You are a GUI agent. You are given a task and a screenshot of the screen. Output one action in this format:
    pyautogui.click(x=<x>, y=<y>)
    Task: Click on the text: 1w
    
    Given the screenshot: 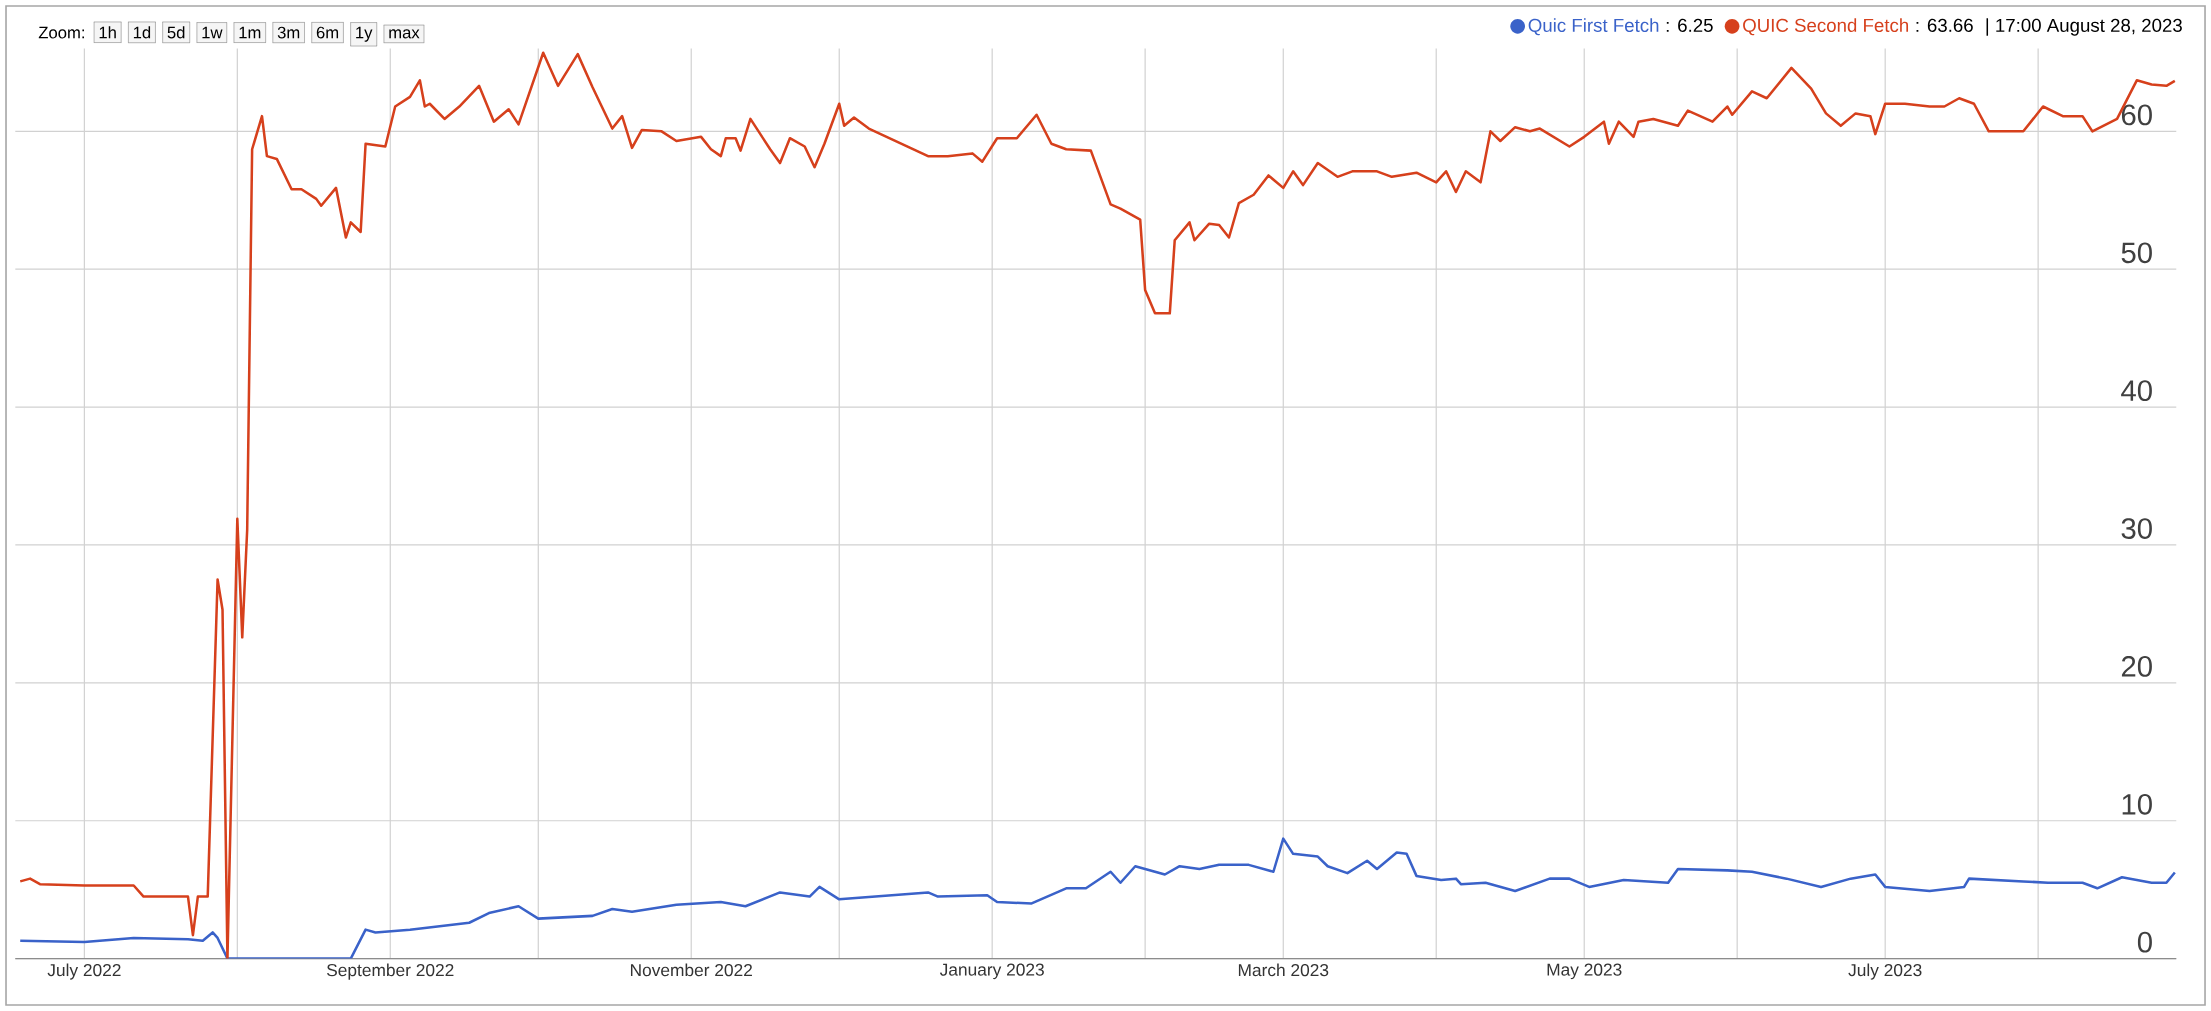 What is the action you would take?
    pyautogui.click(x=212, y=32)
    